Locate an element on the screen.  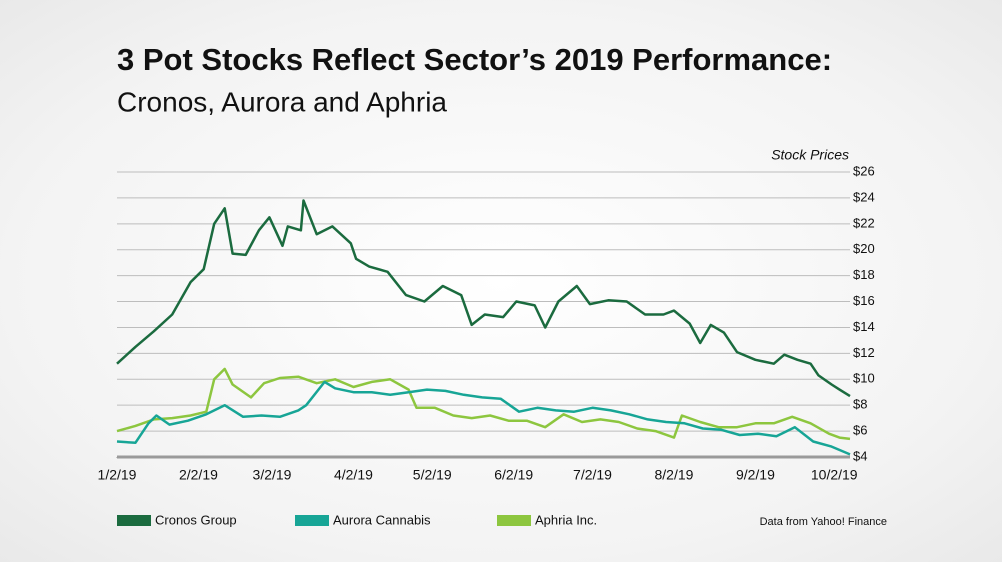
x-tick-label: 2/2/19 is located at coordinates (198, 475).